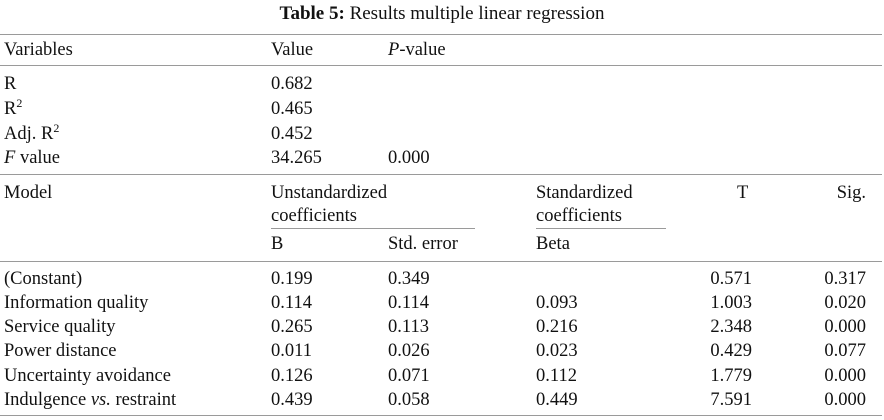  I want to click on mid-rule, so click(441, 174).